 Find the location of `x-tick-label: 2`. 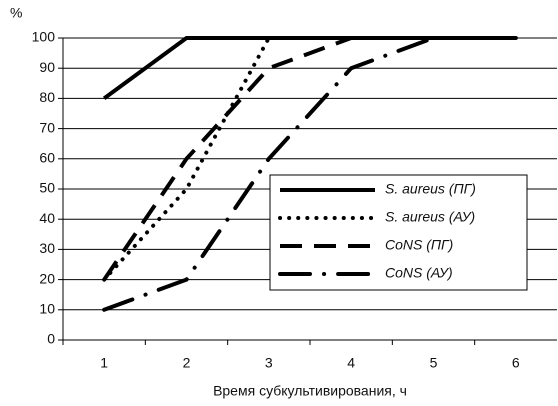

x-tick-label: 2 is located at coordinates (187, 363).